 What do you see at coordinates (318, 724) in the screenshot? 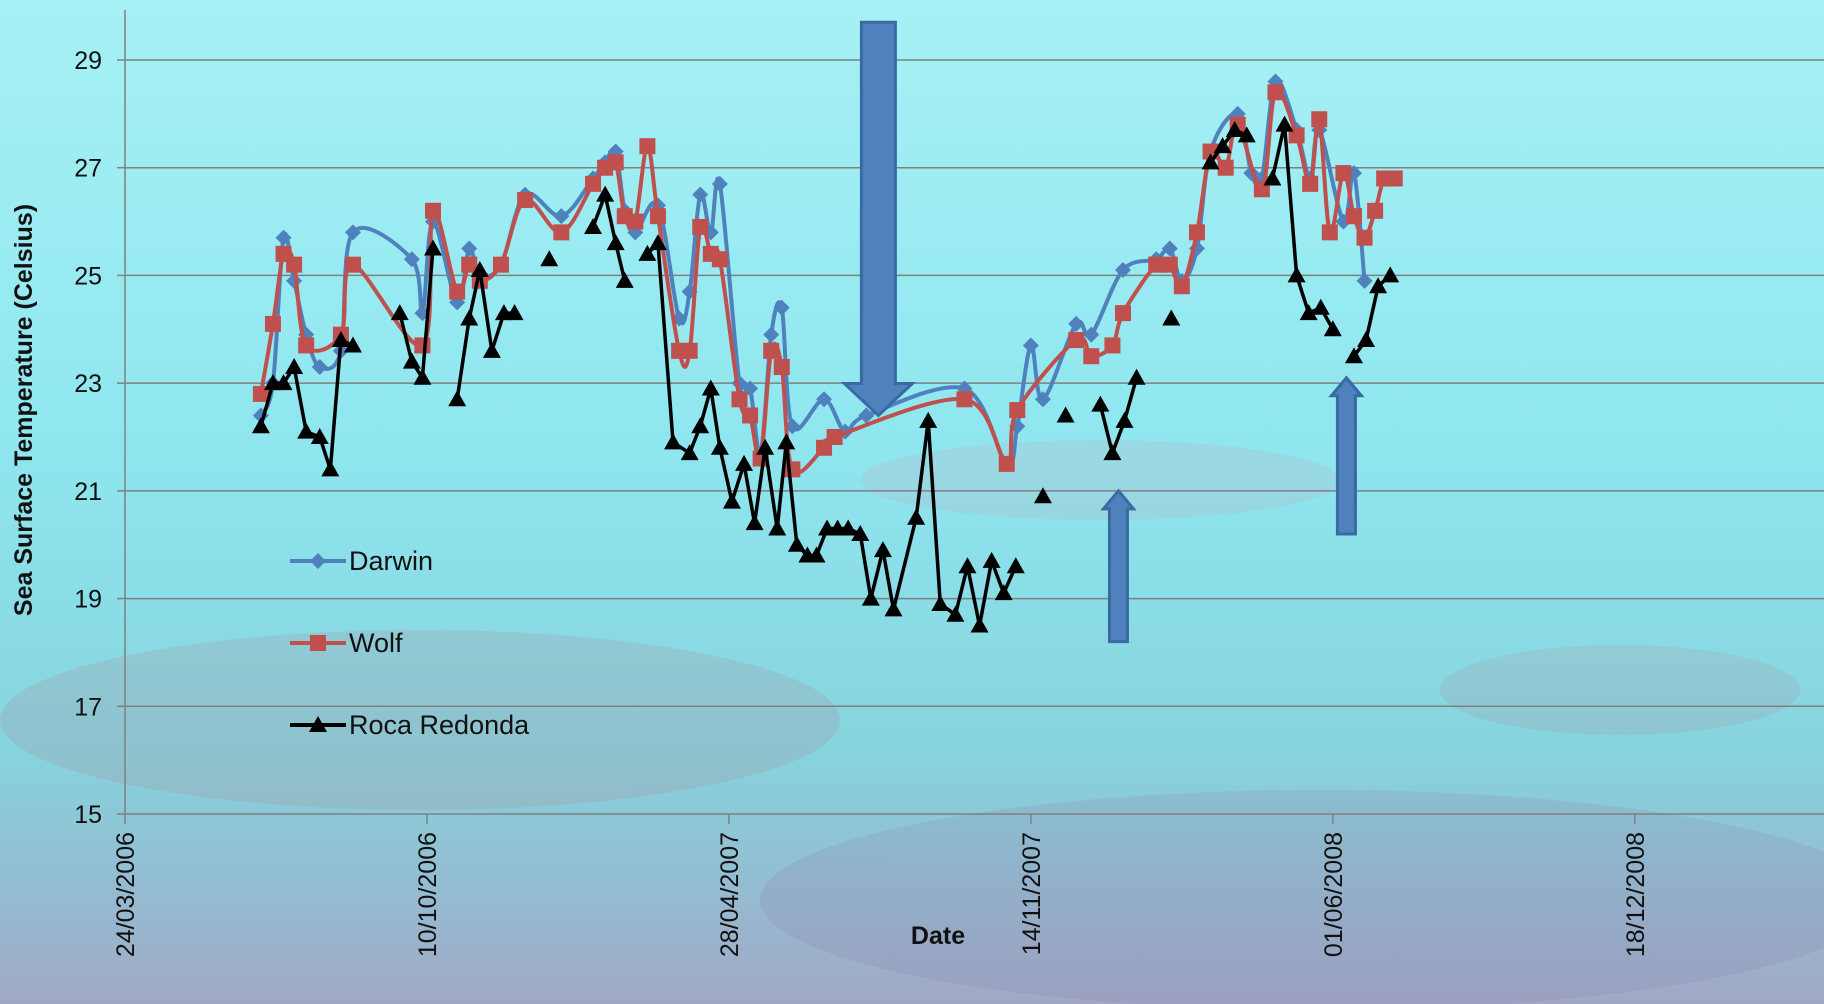
I see `legend-marker-roca-redonda` at bounding box center [318, 724].